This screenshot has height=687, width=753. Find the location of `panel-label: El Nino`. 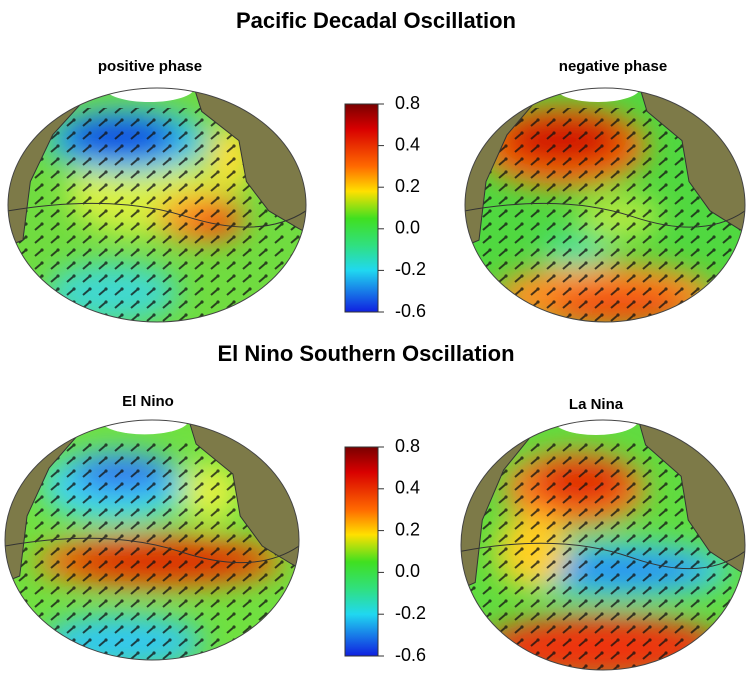

panel-label: El Nino is located at coordinates (148, 401).